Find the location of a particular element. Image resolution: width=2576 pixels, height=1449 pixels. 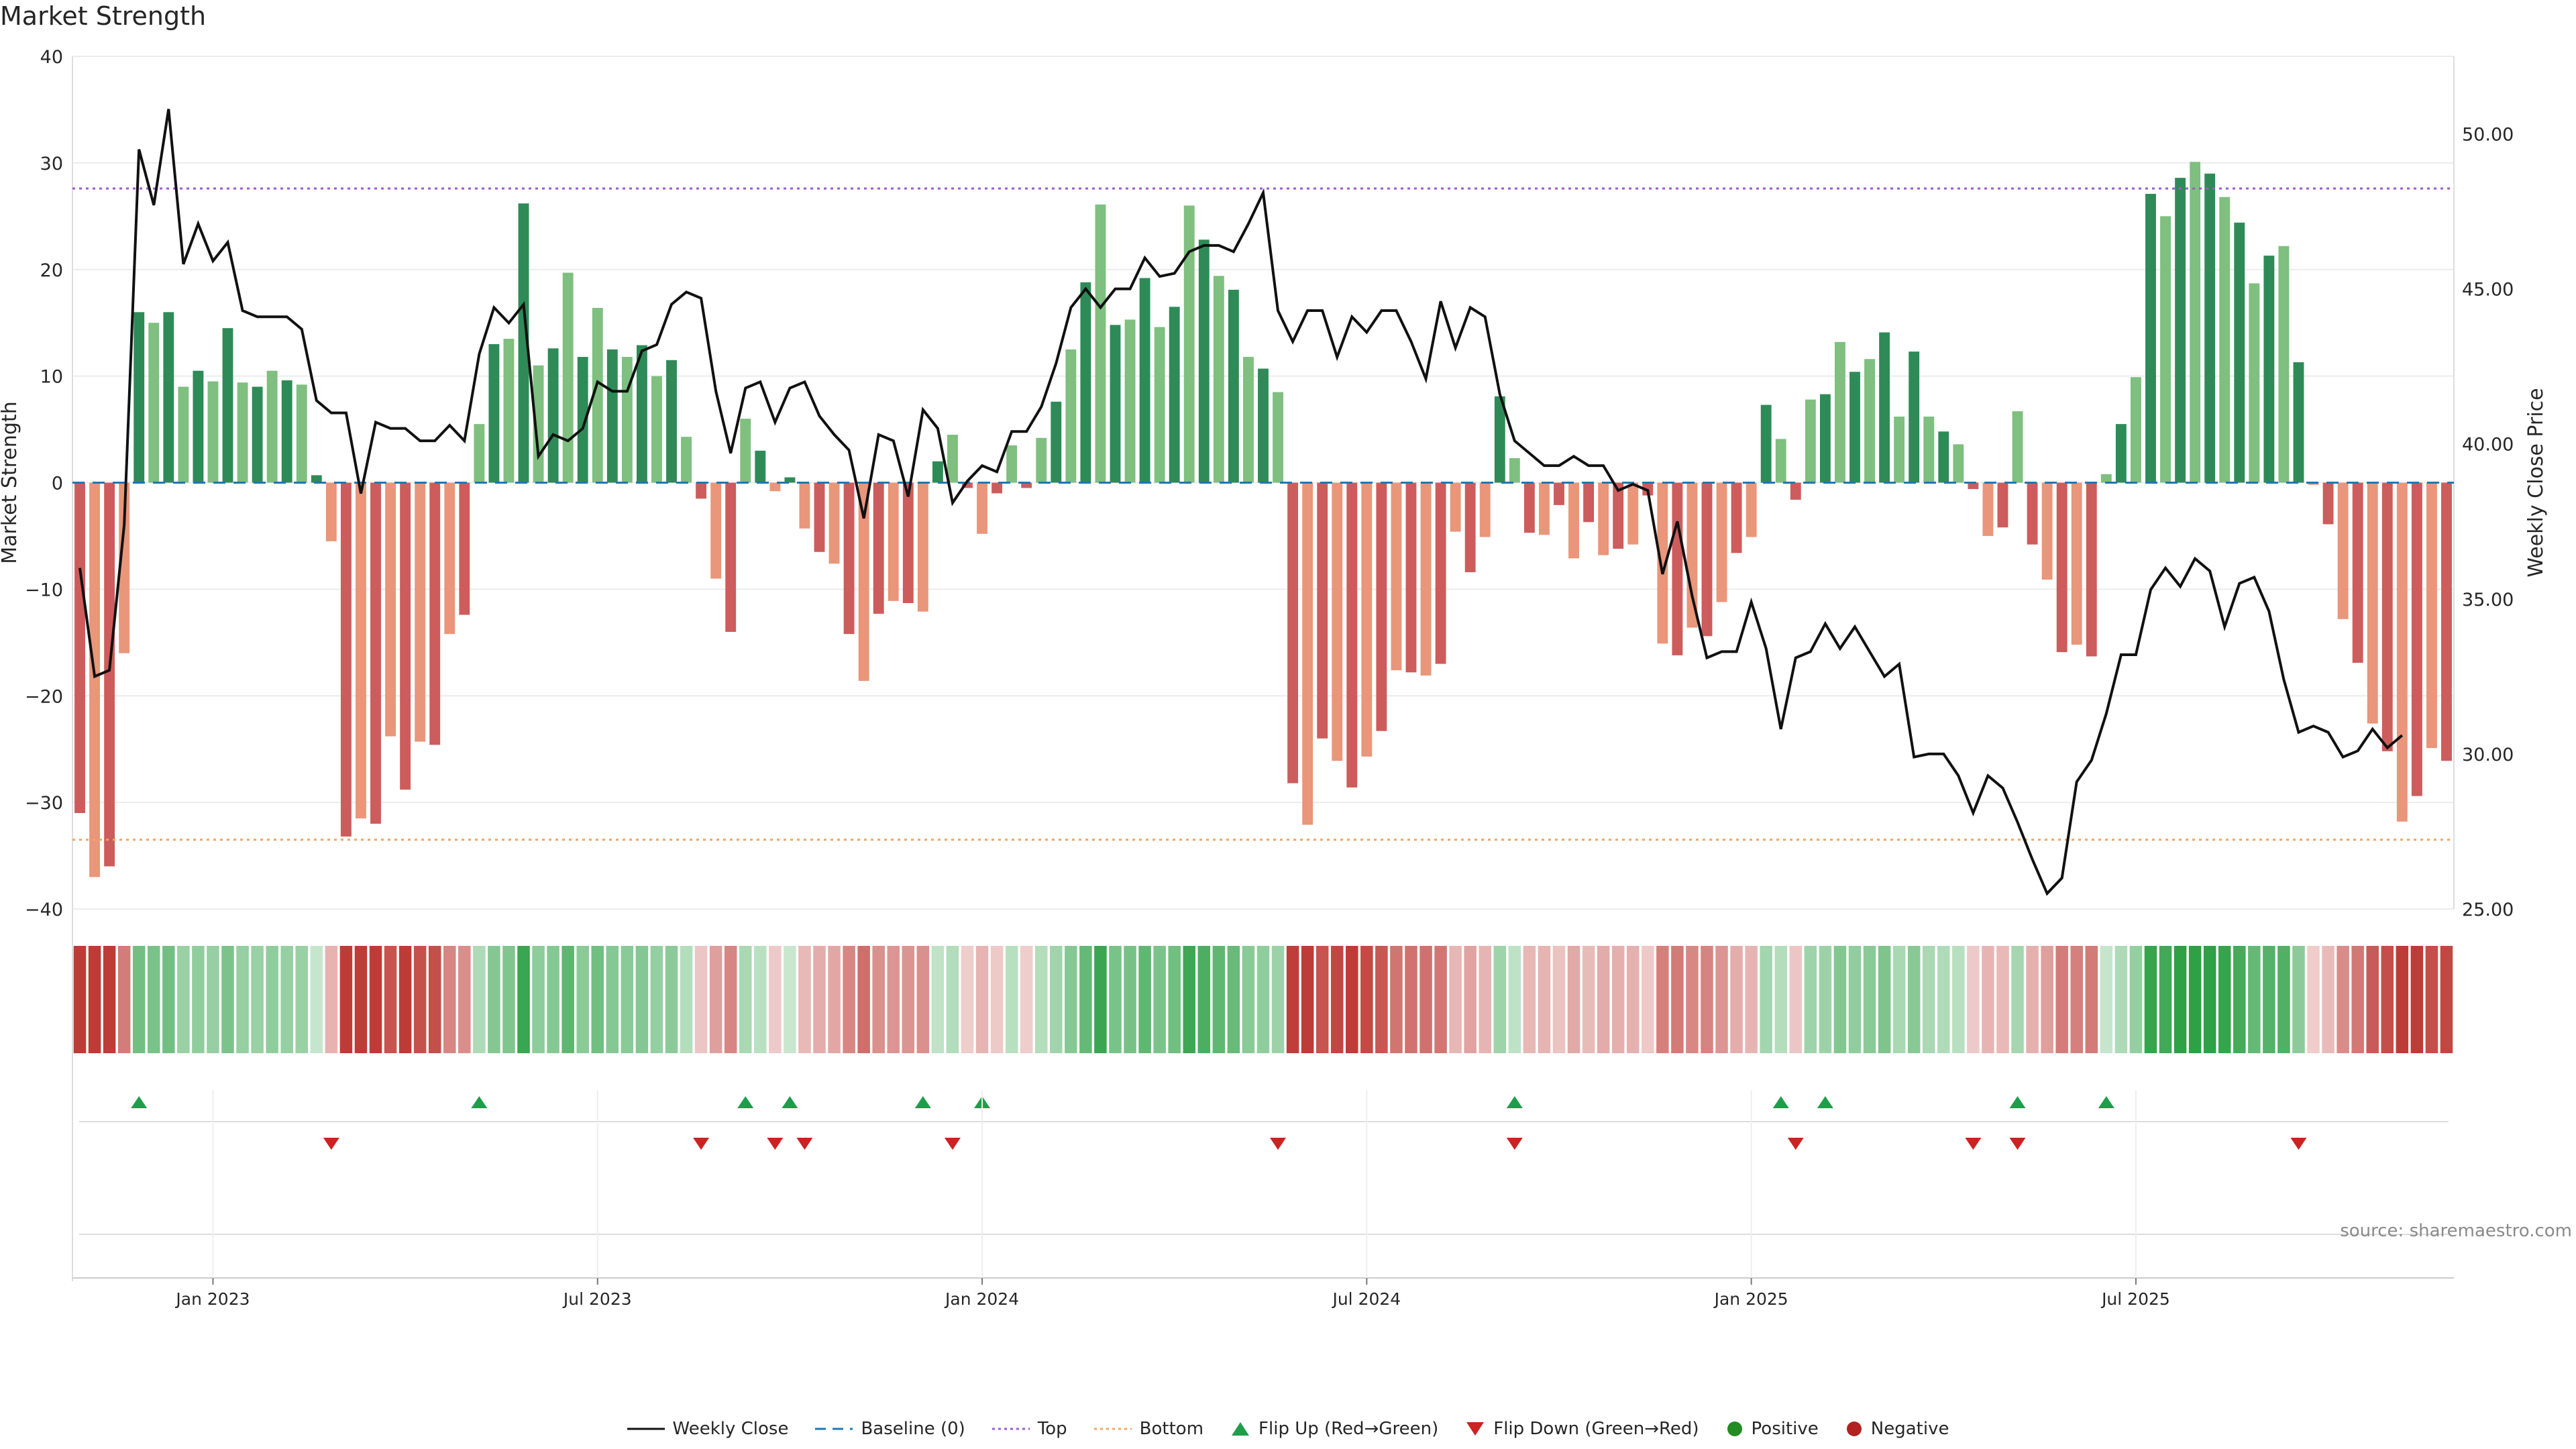

legend-item-bottom: Bottom is located at coordinates (1148, 1429).